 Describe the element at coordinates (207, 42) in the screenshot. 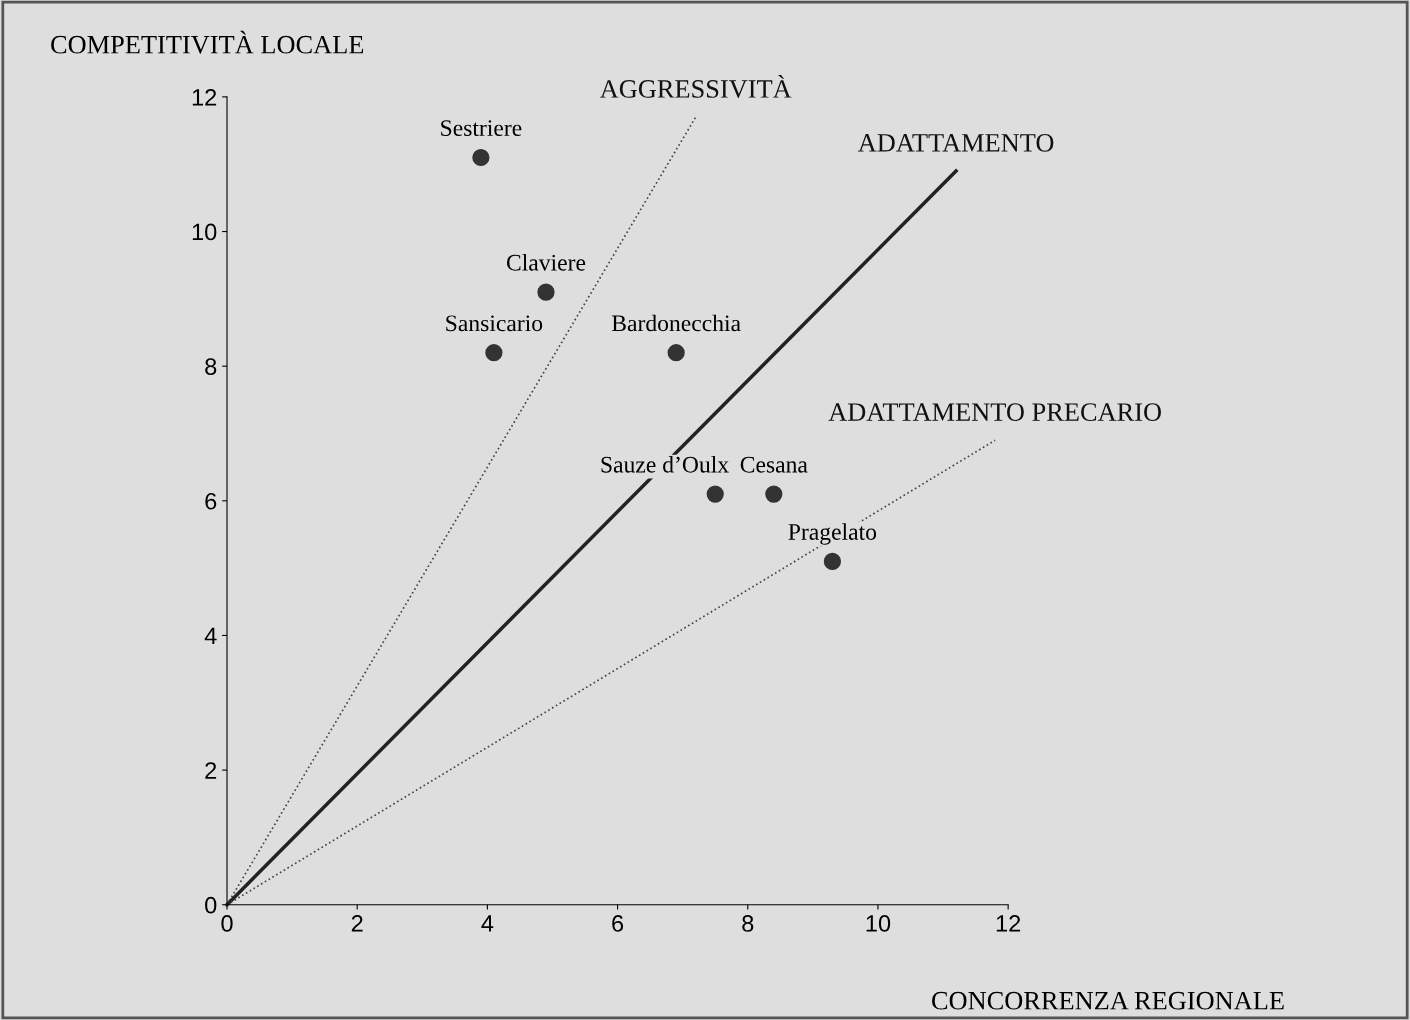

I see `y-axis-title: COMPETITIVITÀ LOCALE` at that location.